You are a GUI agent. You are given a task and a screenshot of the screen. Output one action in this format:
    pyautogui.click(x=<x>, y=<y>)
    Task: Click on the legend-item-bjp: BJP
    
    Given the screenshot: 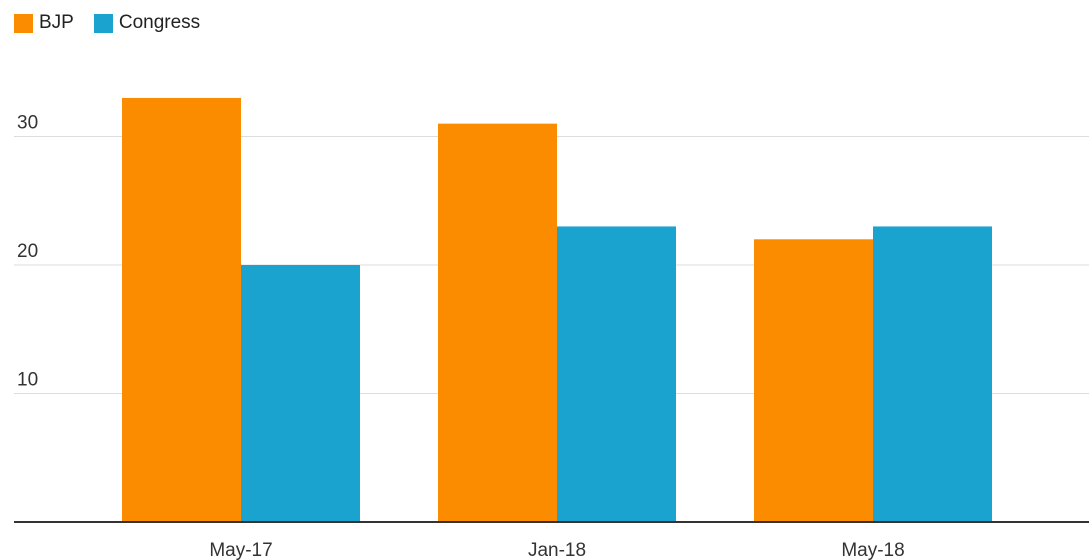 What is the action you would take?
    pyautogui.click(x=44, y=23)
    